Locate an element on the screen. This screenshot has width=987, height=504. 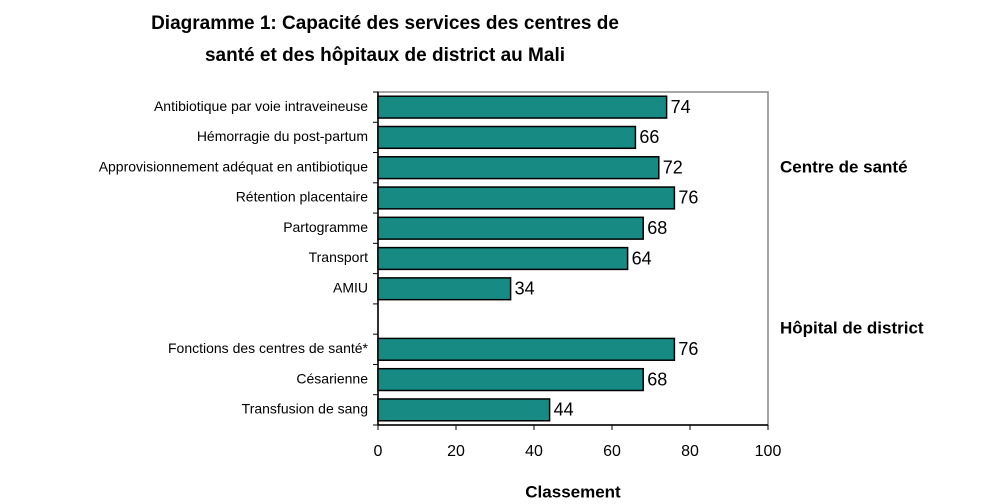
x-axis-label: Classement is located at coordinates (573, 491).